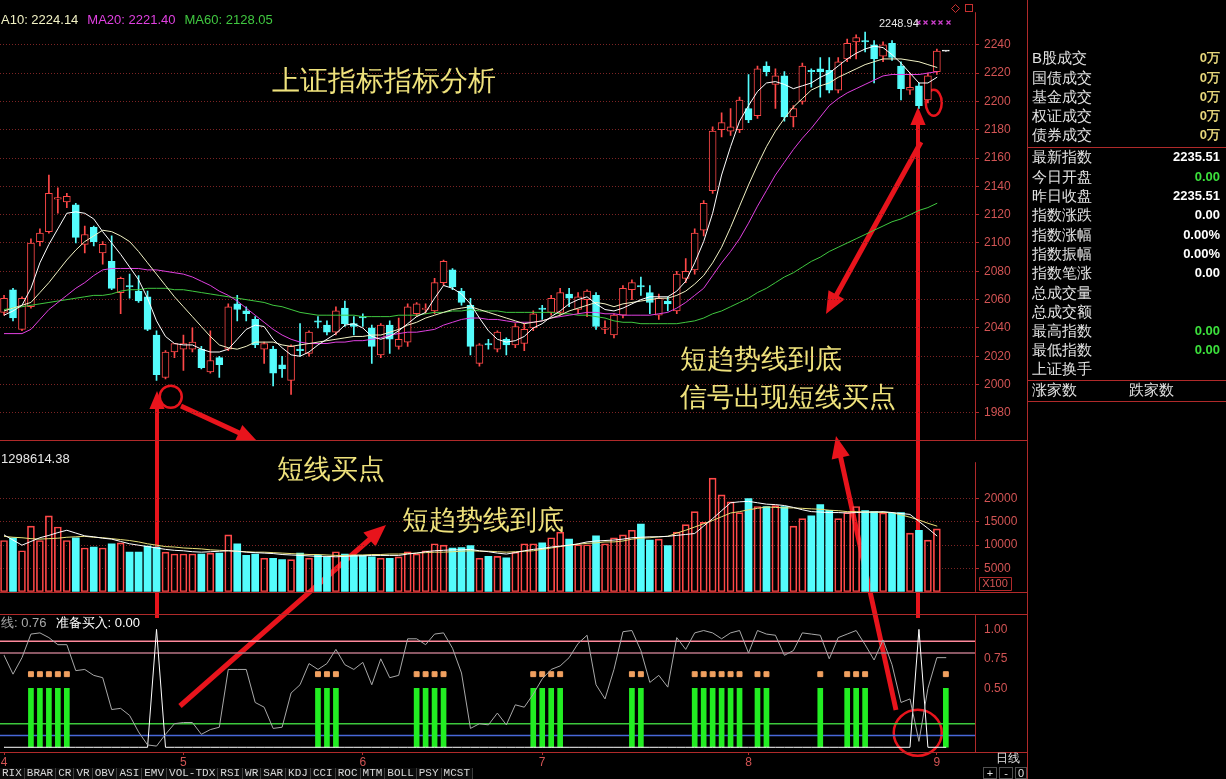 This screenshot has width=1226, height=779. What do you see at coordinates (12, 773) in the screenshot?
I see `text: RIX` at bounding box center [12, 773].